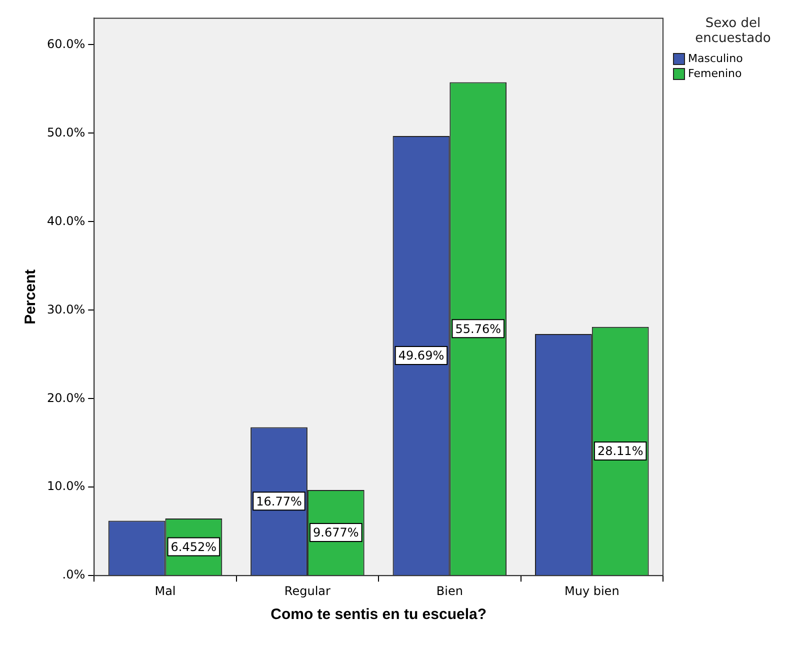 This screenshot has width=807, height=650. What do you see at coordinates (592, 591) in the screenshot?
I see `x-tick-label: Muy bien` at bounding box center [592, 591].